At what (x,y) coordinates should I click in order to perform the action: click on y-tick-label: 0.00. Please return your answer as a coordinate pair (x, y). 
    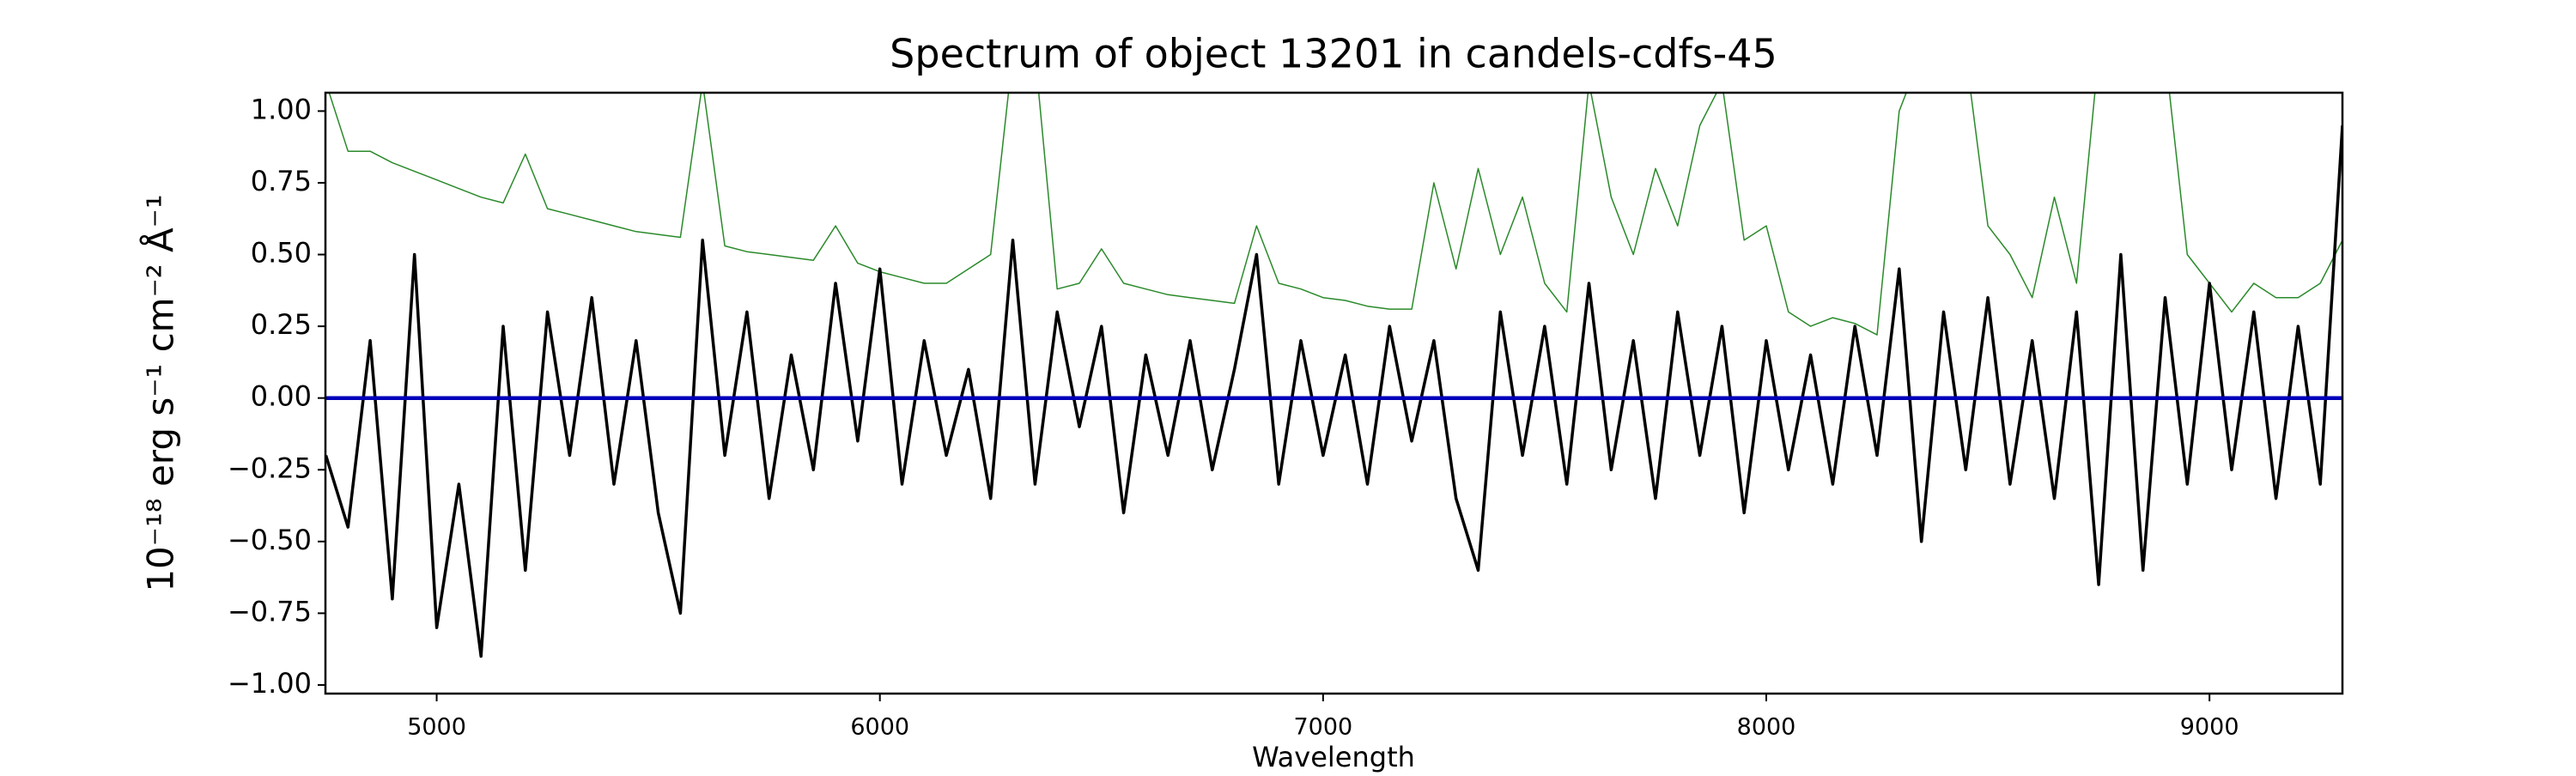
    Looking at the image, I should click on (281, 396).